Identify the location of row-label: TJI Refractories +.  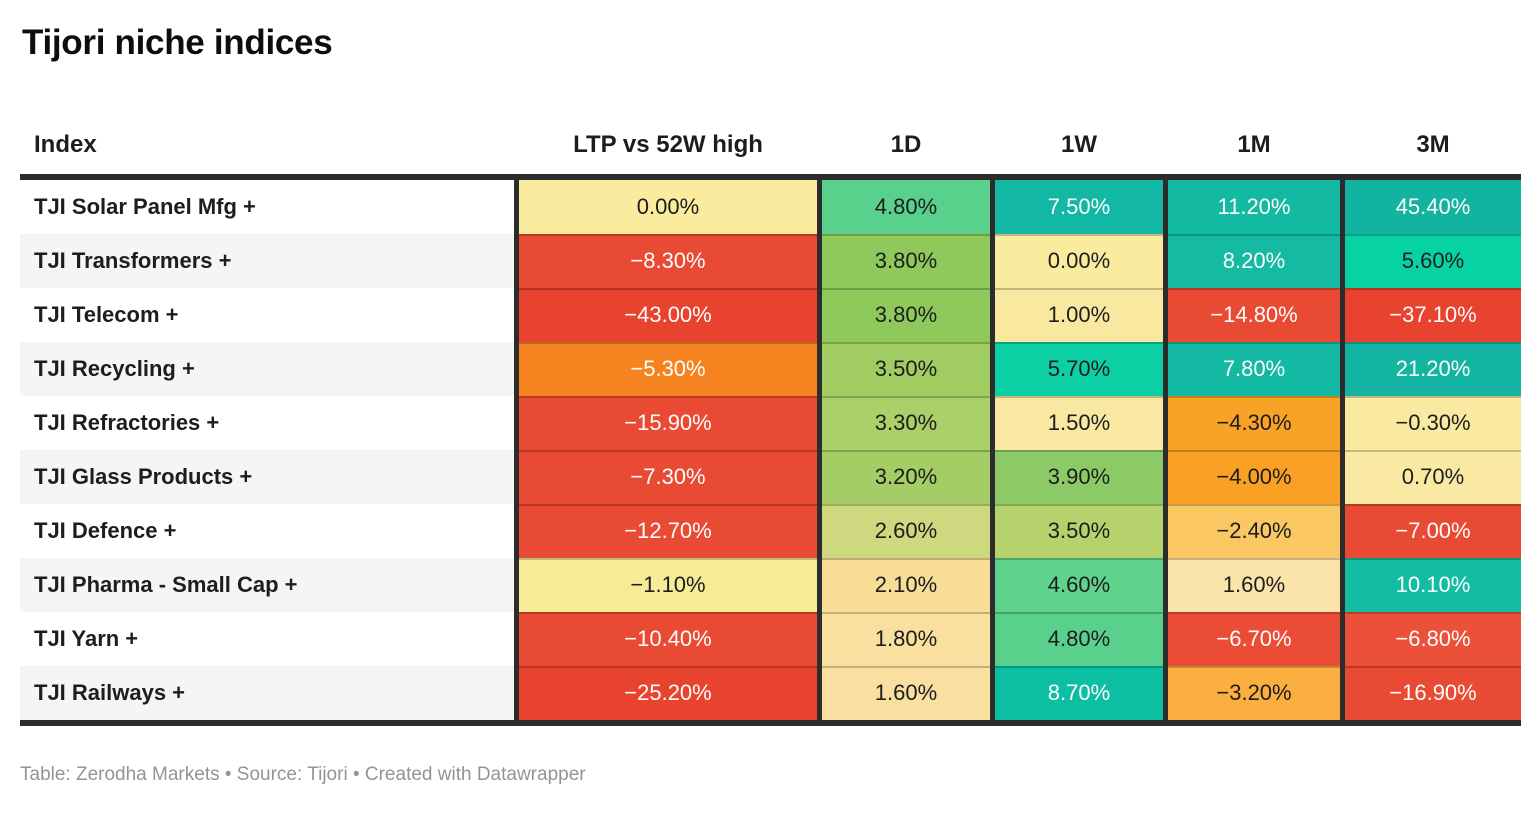
(267, 423).